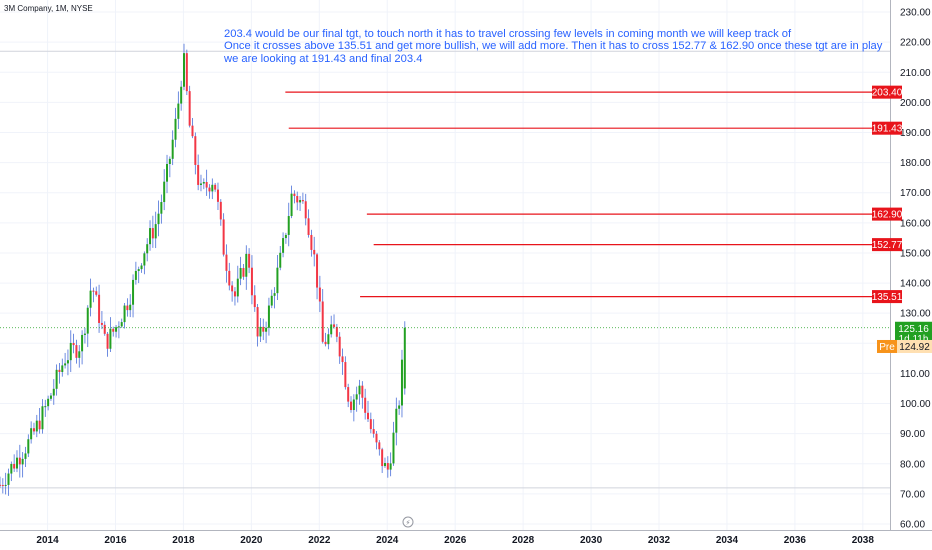 This screenshot has width=932, height=550. I want to click on premarket-tag-label: Pre, so click(887, 347).